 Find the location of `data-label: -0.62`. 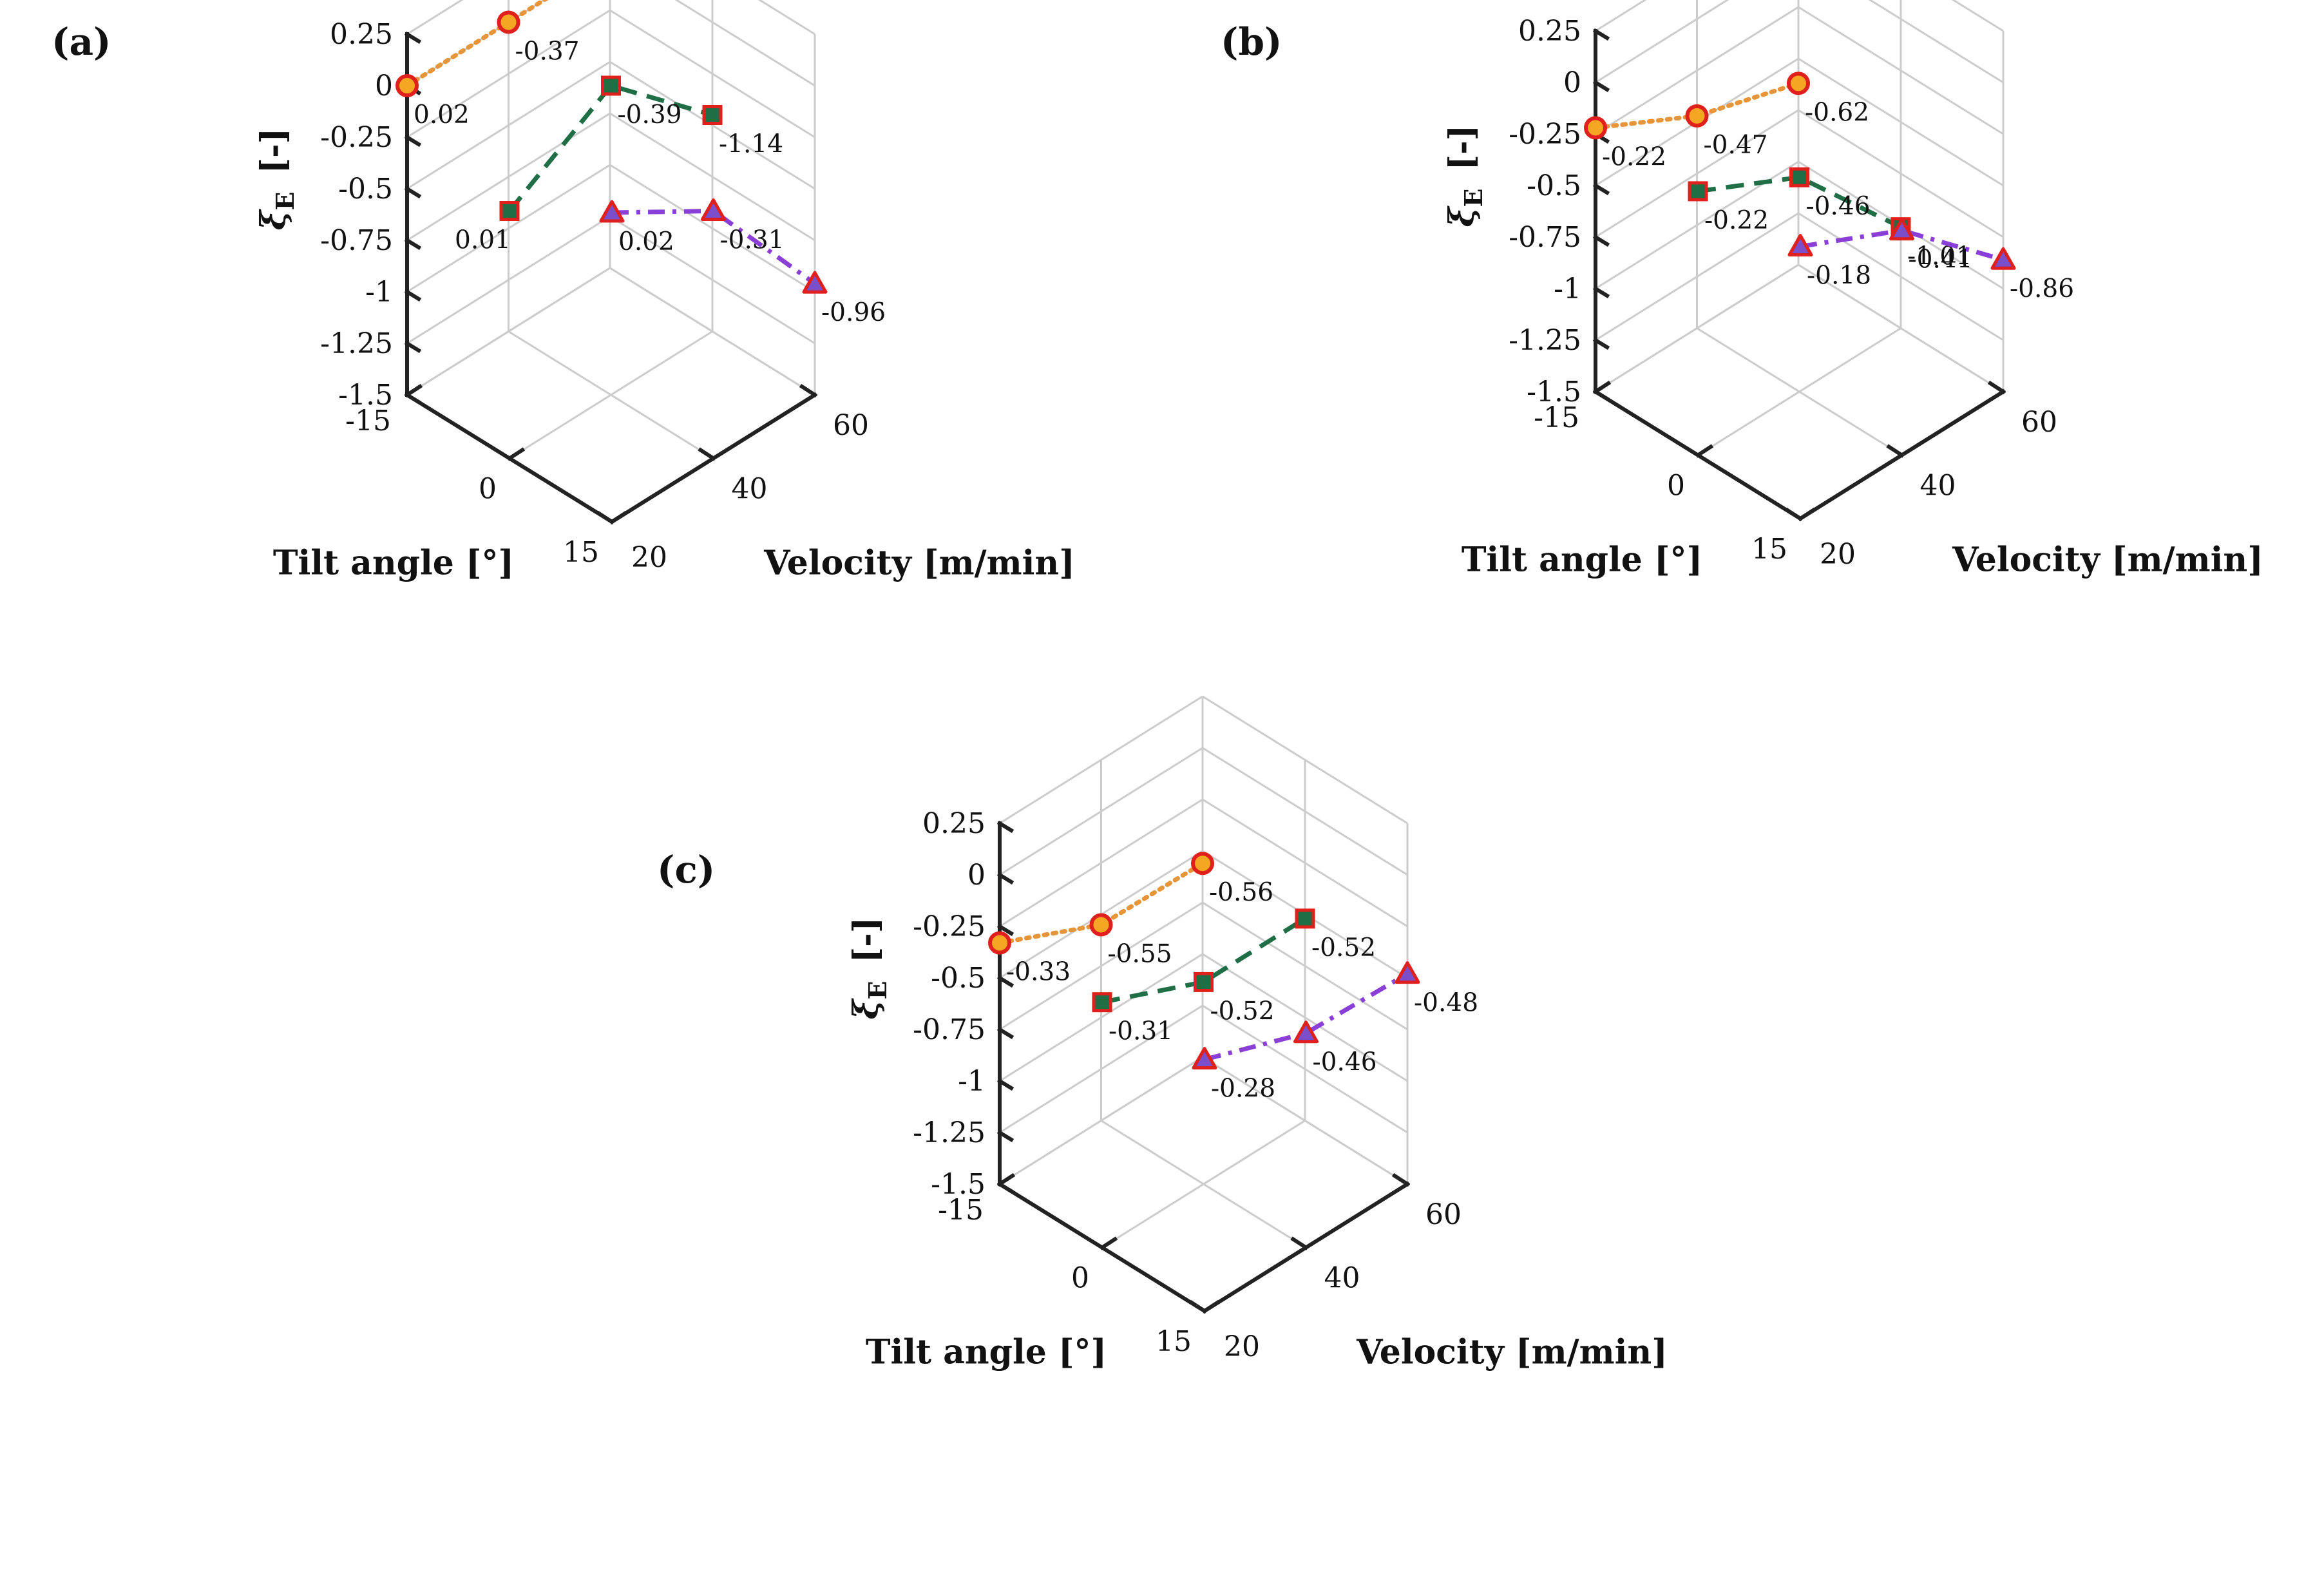

data-label: -0.62 is located at coordinates (1837, 113).